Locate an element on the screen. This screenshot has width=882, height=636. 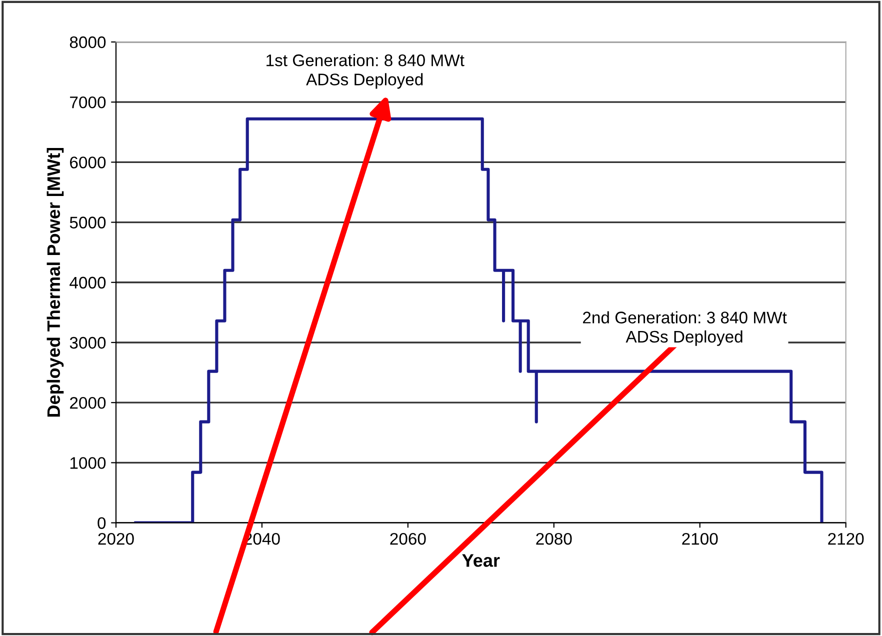
x-tick-label: 2060 is located at coordinates (408, 538).